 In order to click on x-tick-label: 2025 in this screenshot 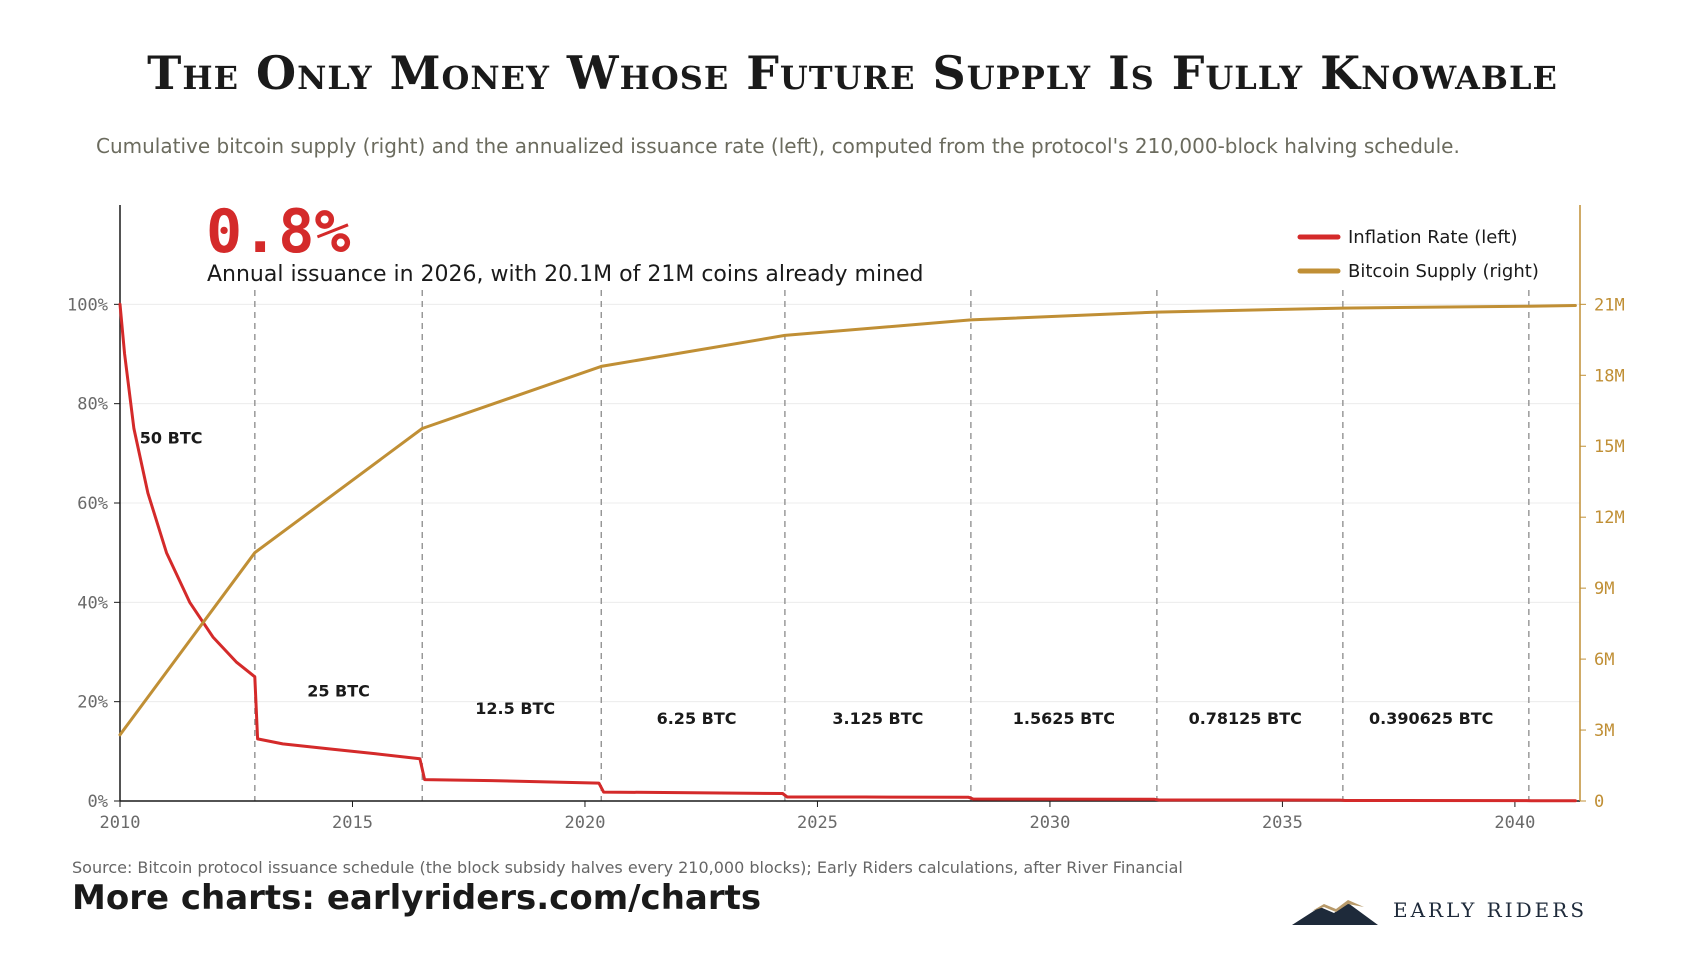, I will do `click(817, 823)`.